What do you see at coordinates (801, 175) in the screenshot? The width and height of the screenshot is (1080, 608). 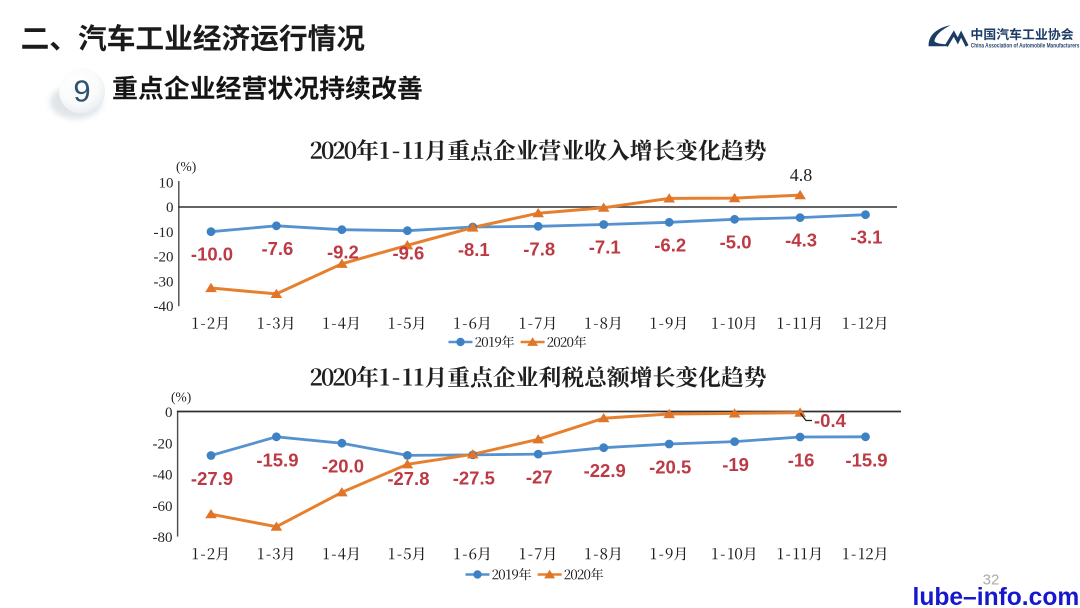 I see `svg-text: 4.8` at bounding box center [801, 175].